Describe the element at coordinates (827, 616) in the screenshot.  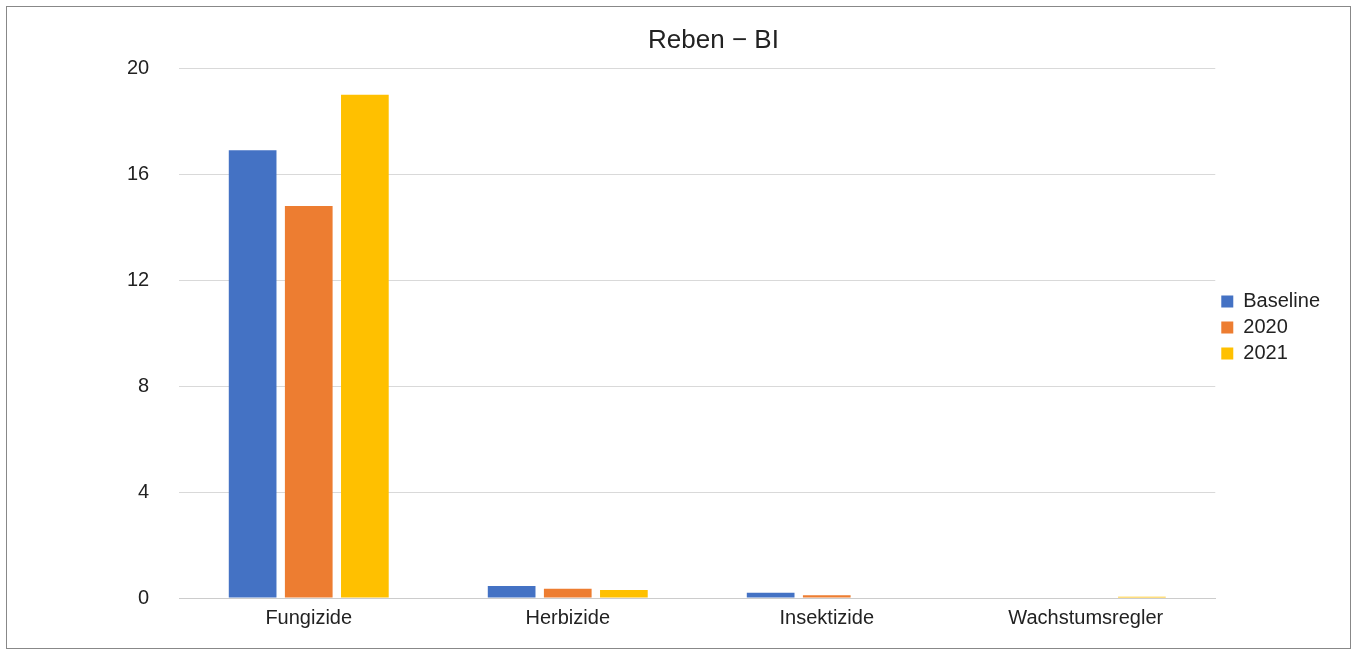
I see `x-tick-label: Insektizide` at that location.